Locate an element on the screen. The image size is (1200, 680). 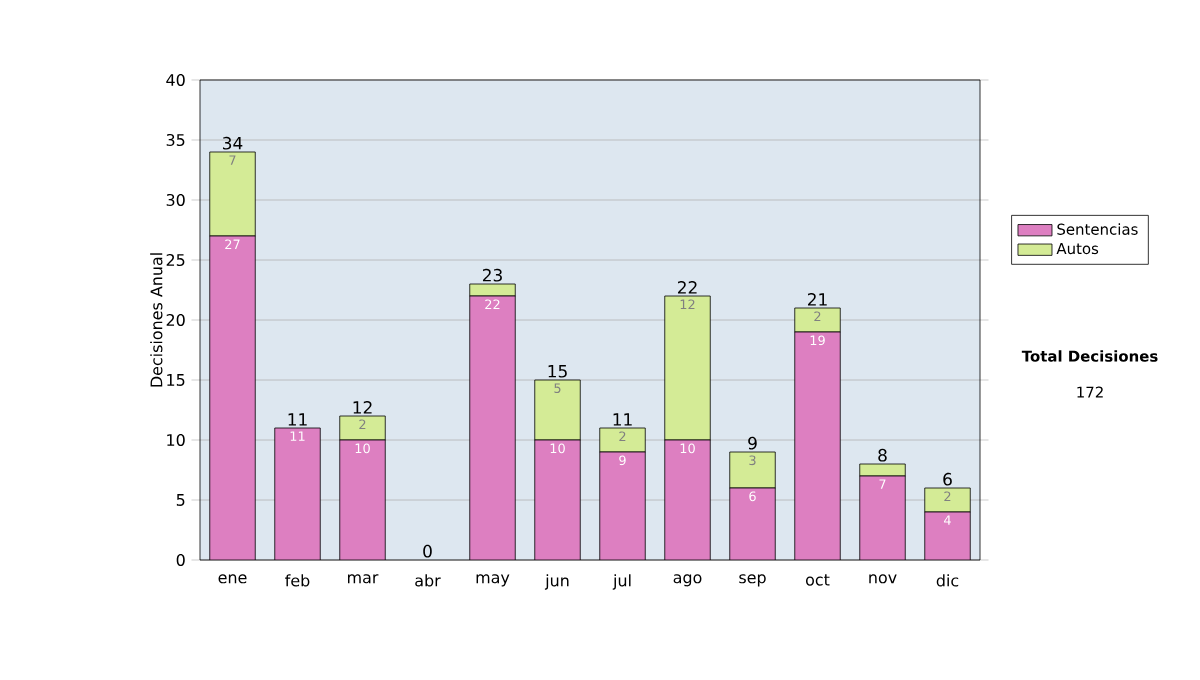
total-label: 0 is located at coordinates (427, 551).